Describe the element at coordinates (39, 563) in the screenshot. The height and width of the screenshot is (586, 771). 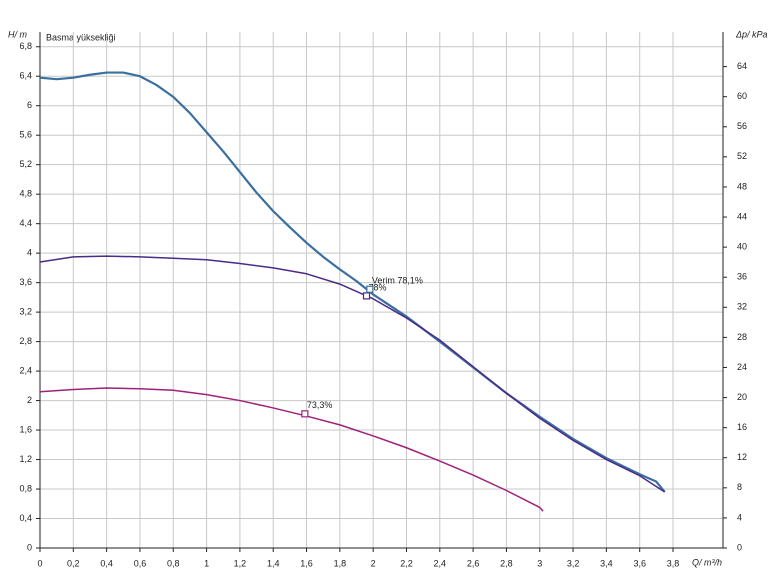
I see `x-tick-label: 0` at that location.